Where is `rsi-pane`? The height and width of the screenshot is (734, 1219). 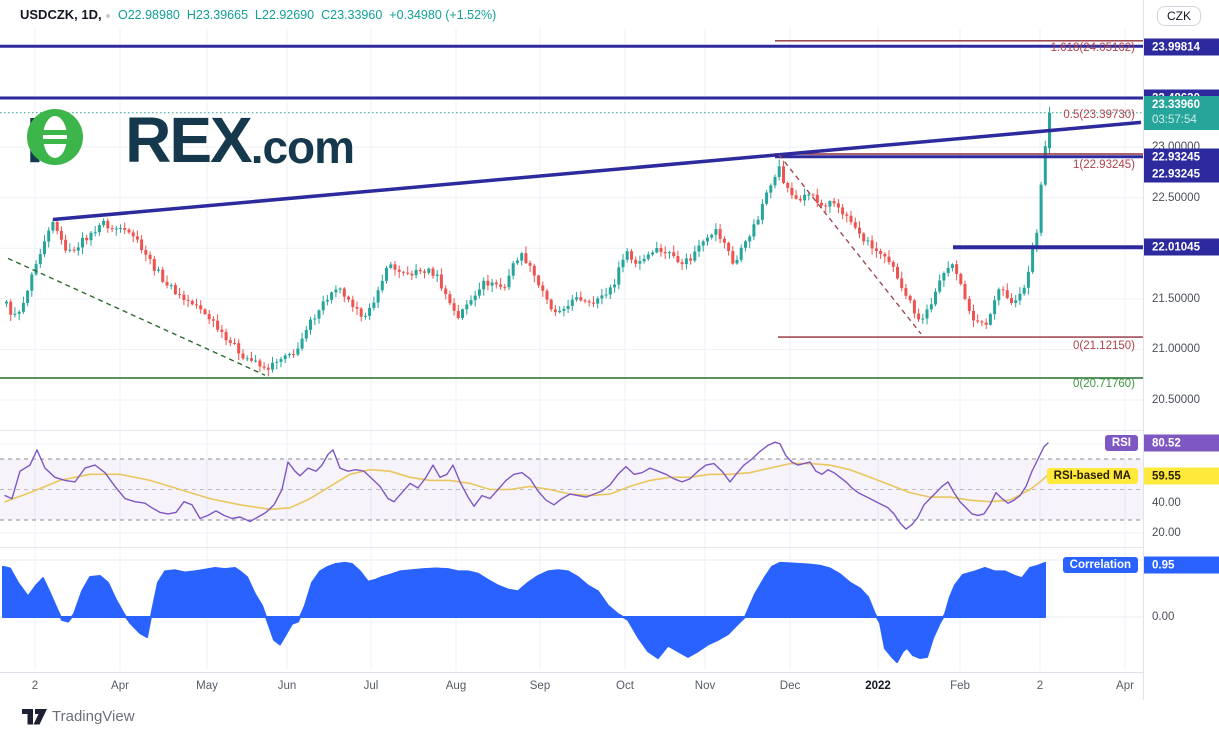
rsi-pane is located at coordinates (571, 485).